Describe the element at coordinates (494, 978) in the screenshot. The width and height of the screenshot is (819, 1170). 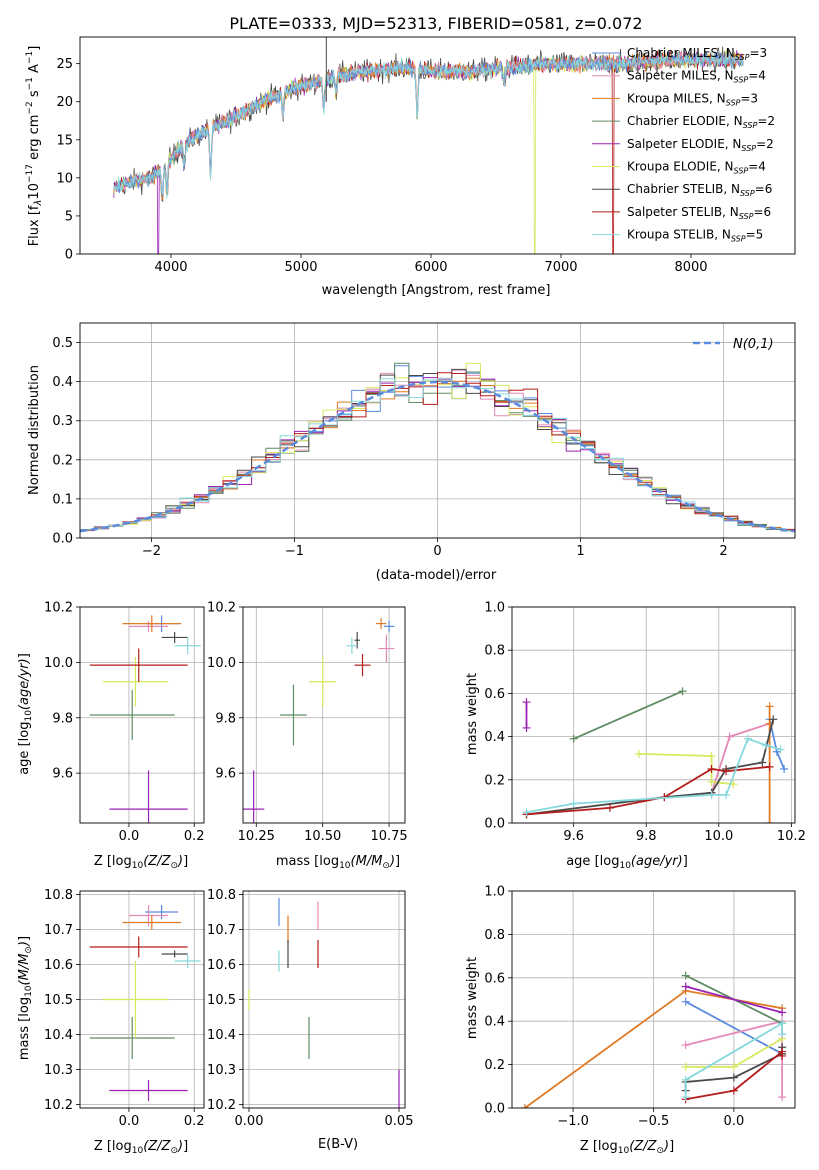
I see `y-tick-label: 0.6` at that location.